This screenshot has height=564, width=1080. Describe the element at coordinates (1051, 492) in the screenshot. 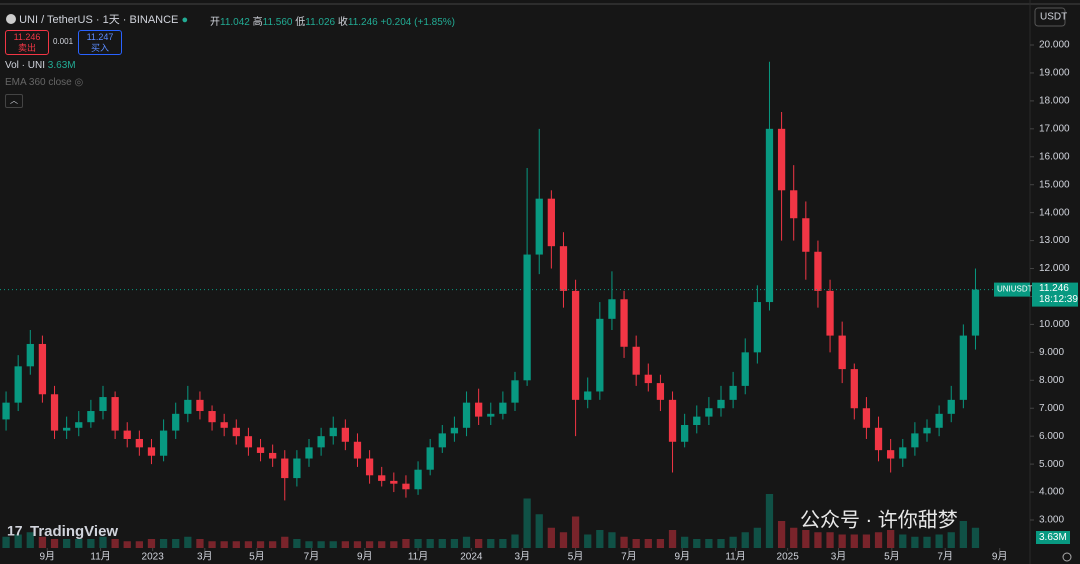

I see `y-tick-label: 4.000` at that location.